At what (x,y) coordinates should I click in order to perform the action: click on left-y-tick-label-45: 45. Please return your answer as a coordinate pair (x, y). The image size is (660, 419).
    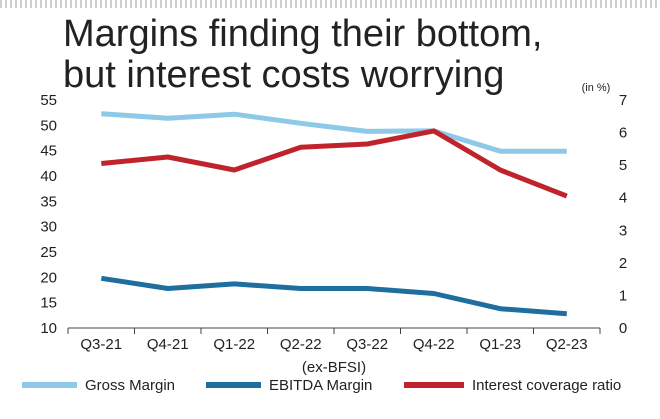
    Looking at the image, I should click on (48, 151).